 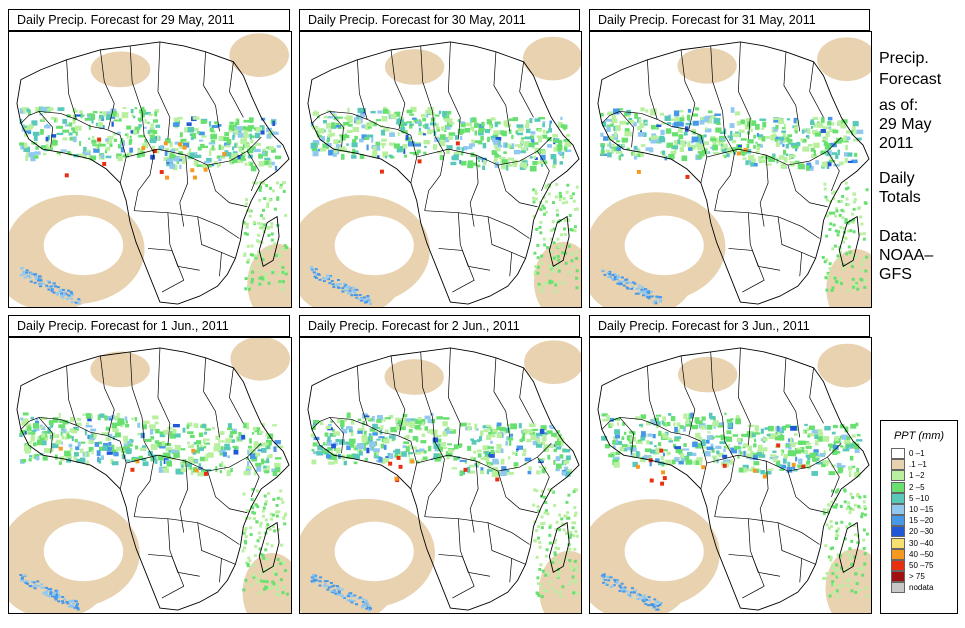 What do you see at coordinates (149, 326) in the screenshot?
I see `panel-title-4: Daily Precip. Forecast for 1 Jun., 2011` at bounding box center [149, 326].